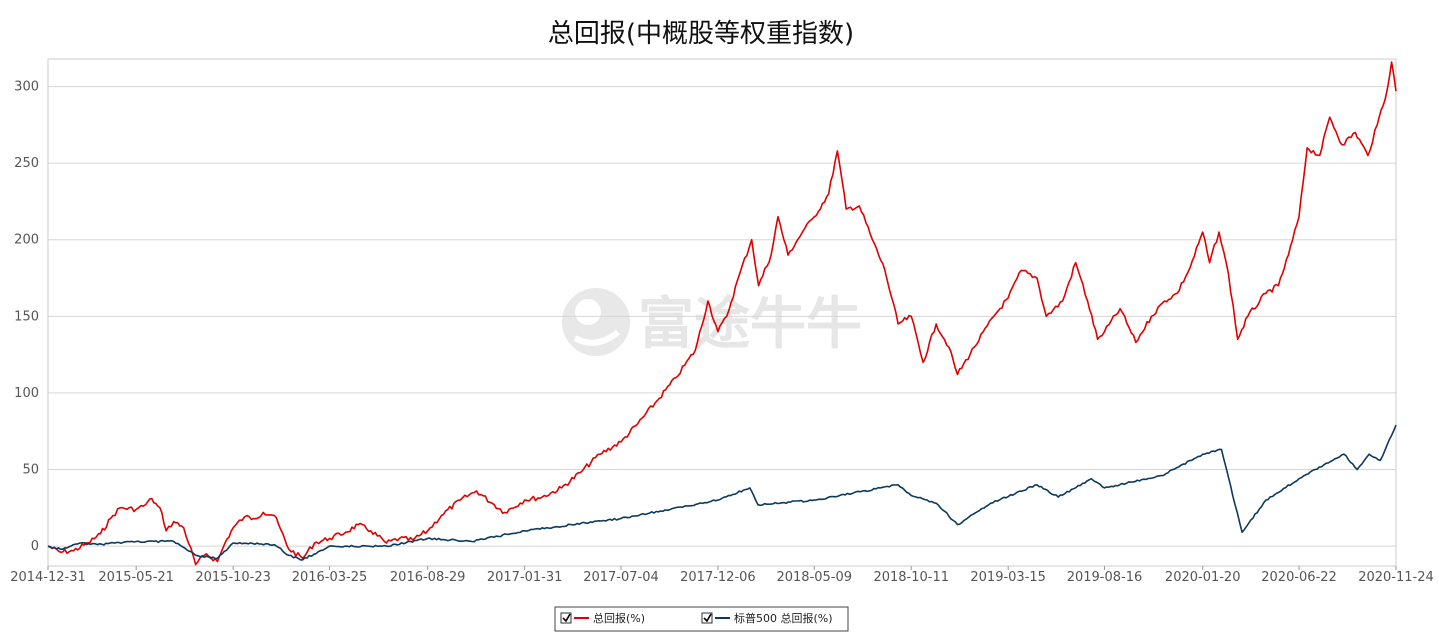 The image size is (1439, 644). I want to click on chart-title: 总回报(中概股等权重指数), so click(701, 34).